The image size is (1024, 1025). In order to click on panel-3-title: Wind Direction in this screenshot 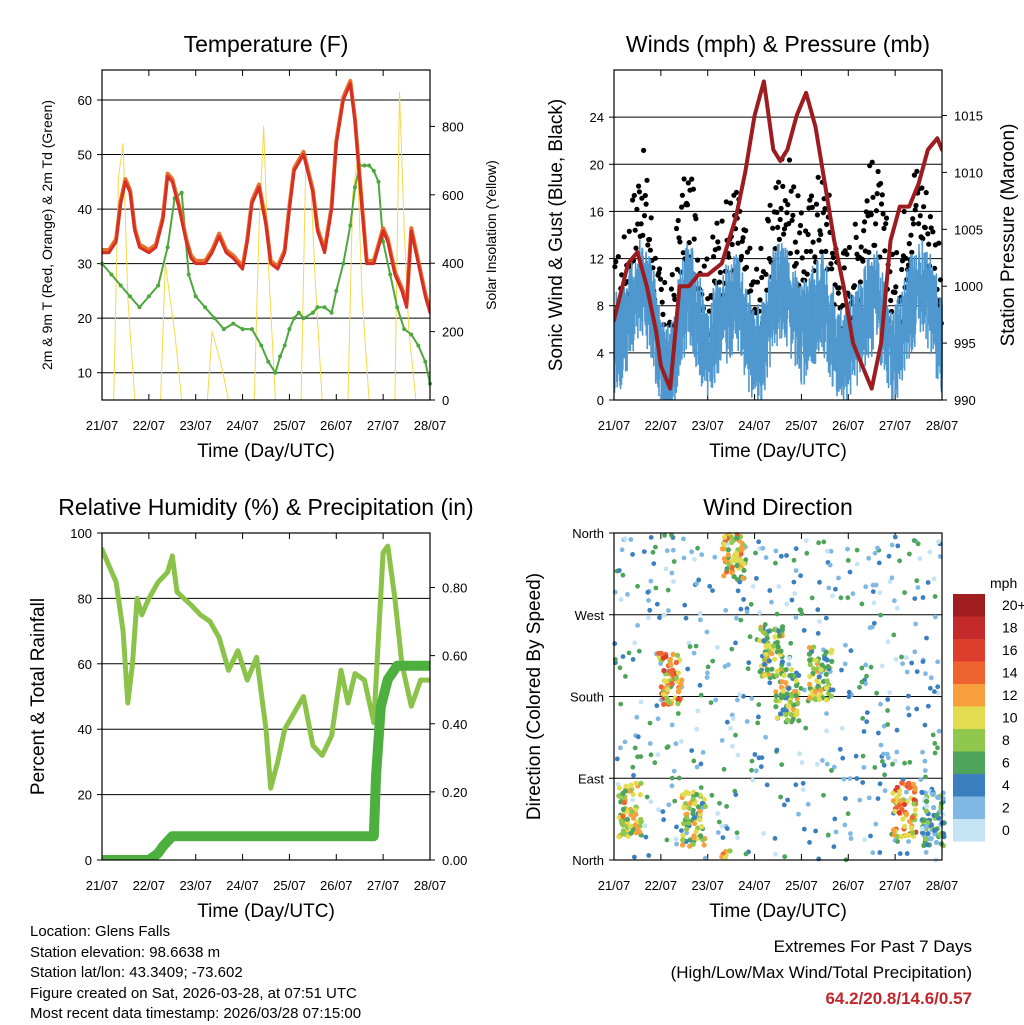, I will do `click(778, 507)`.